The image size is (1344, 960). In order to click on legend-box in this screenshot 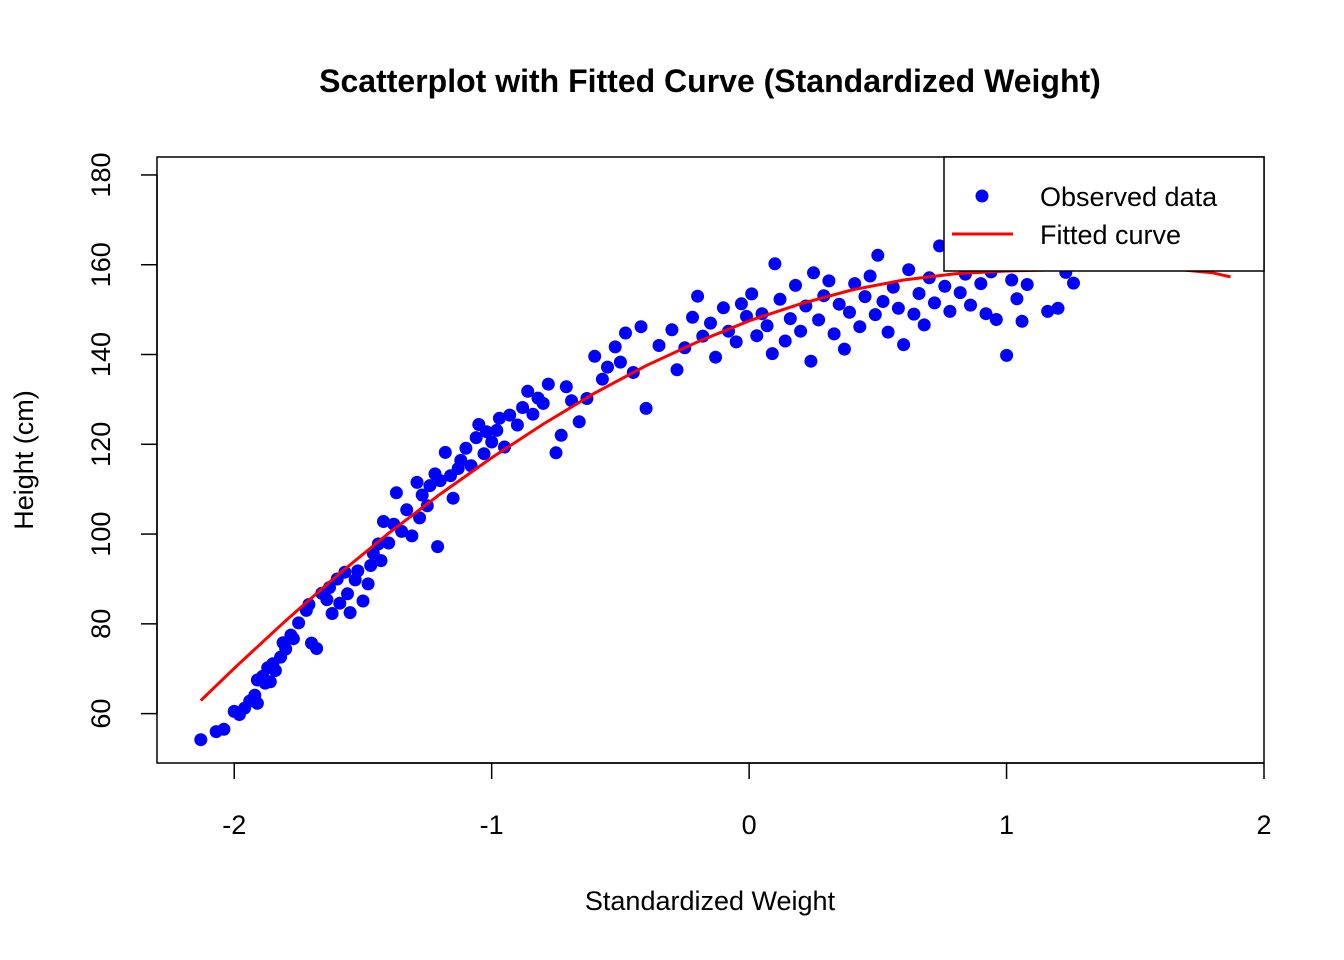, I will do `click(1104, 214)`.